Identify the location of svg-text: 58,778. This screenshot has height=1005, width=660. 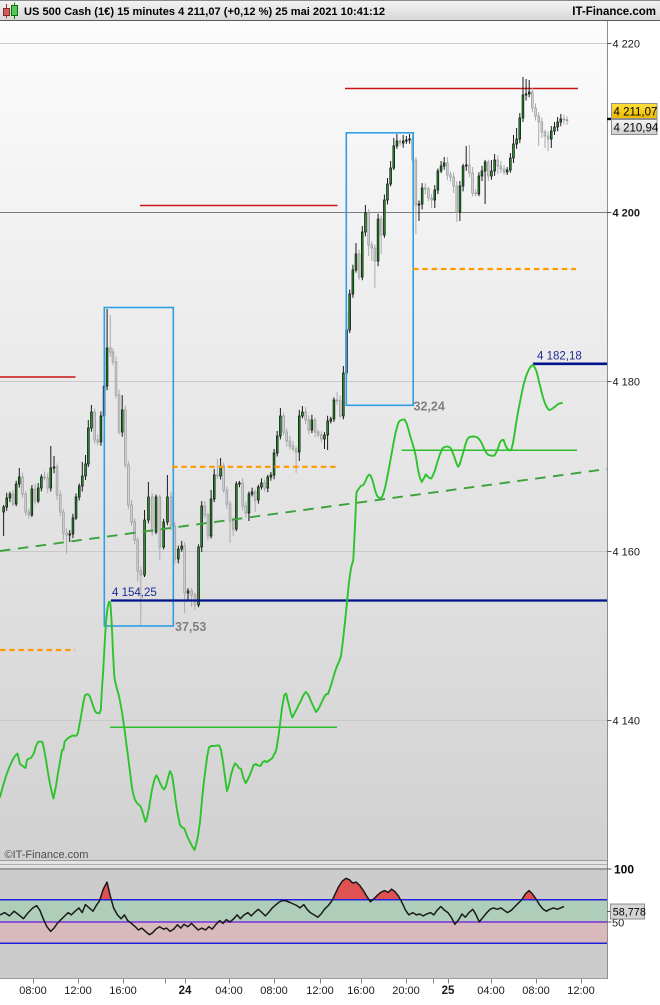
(629, 913).